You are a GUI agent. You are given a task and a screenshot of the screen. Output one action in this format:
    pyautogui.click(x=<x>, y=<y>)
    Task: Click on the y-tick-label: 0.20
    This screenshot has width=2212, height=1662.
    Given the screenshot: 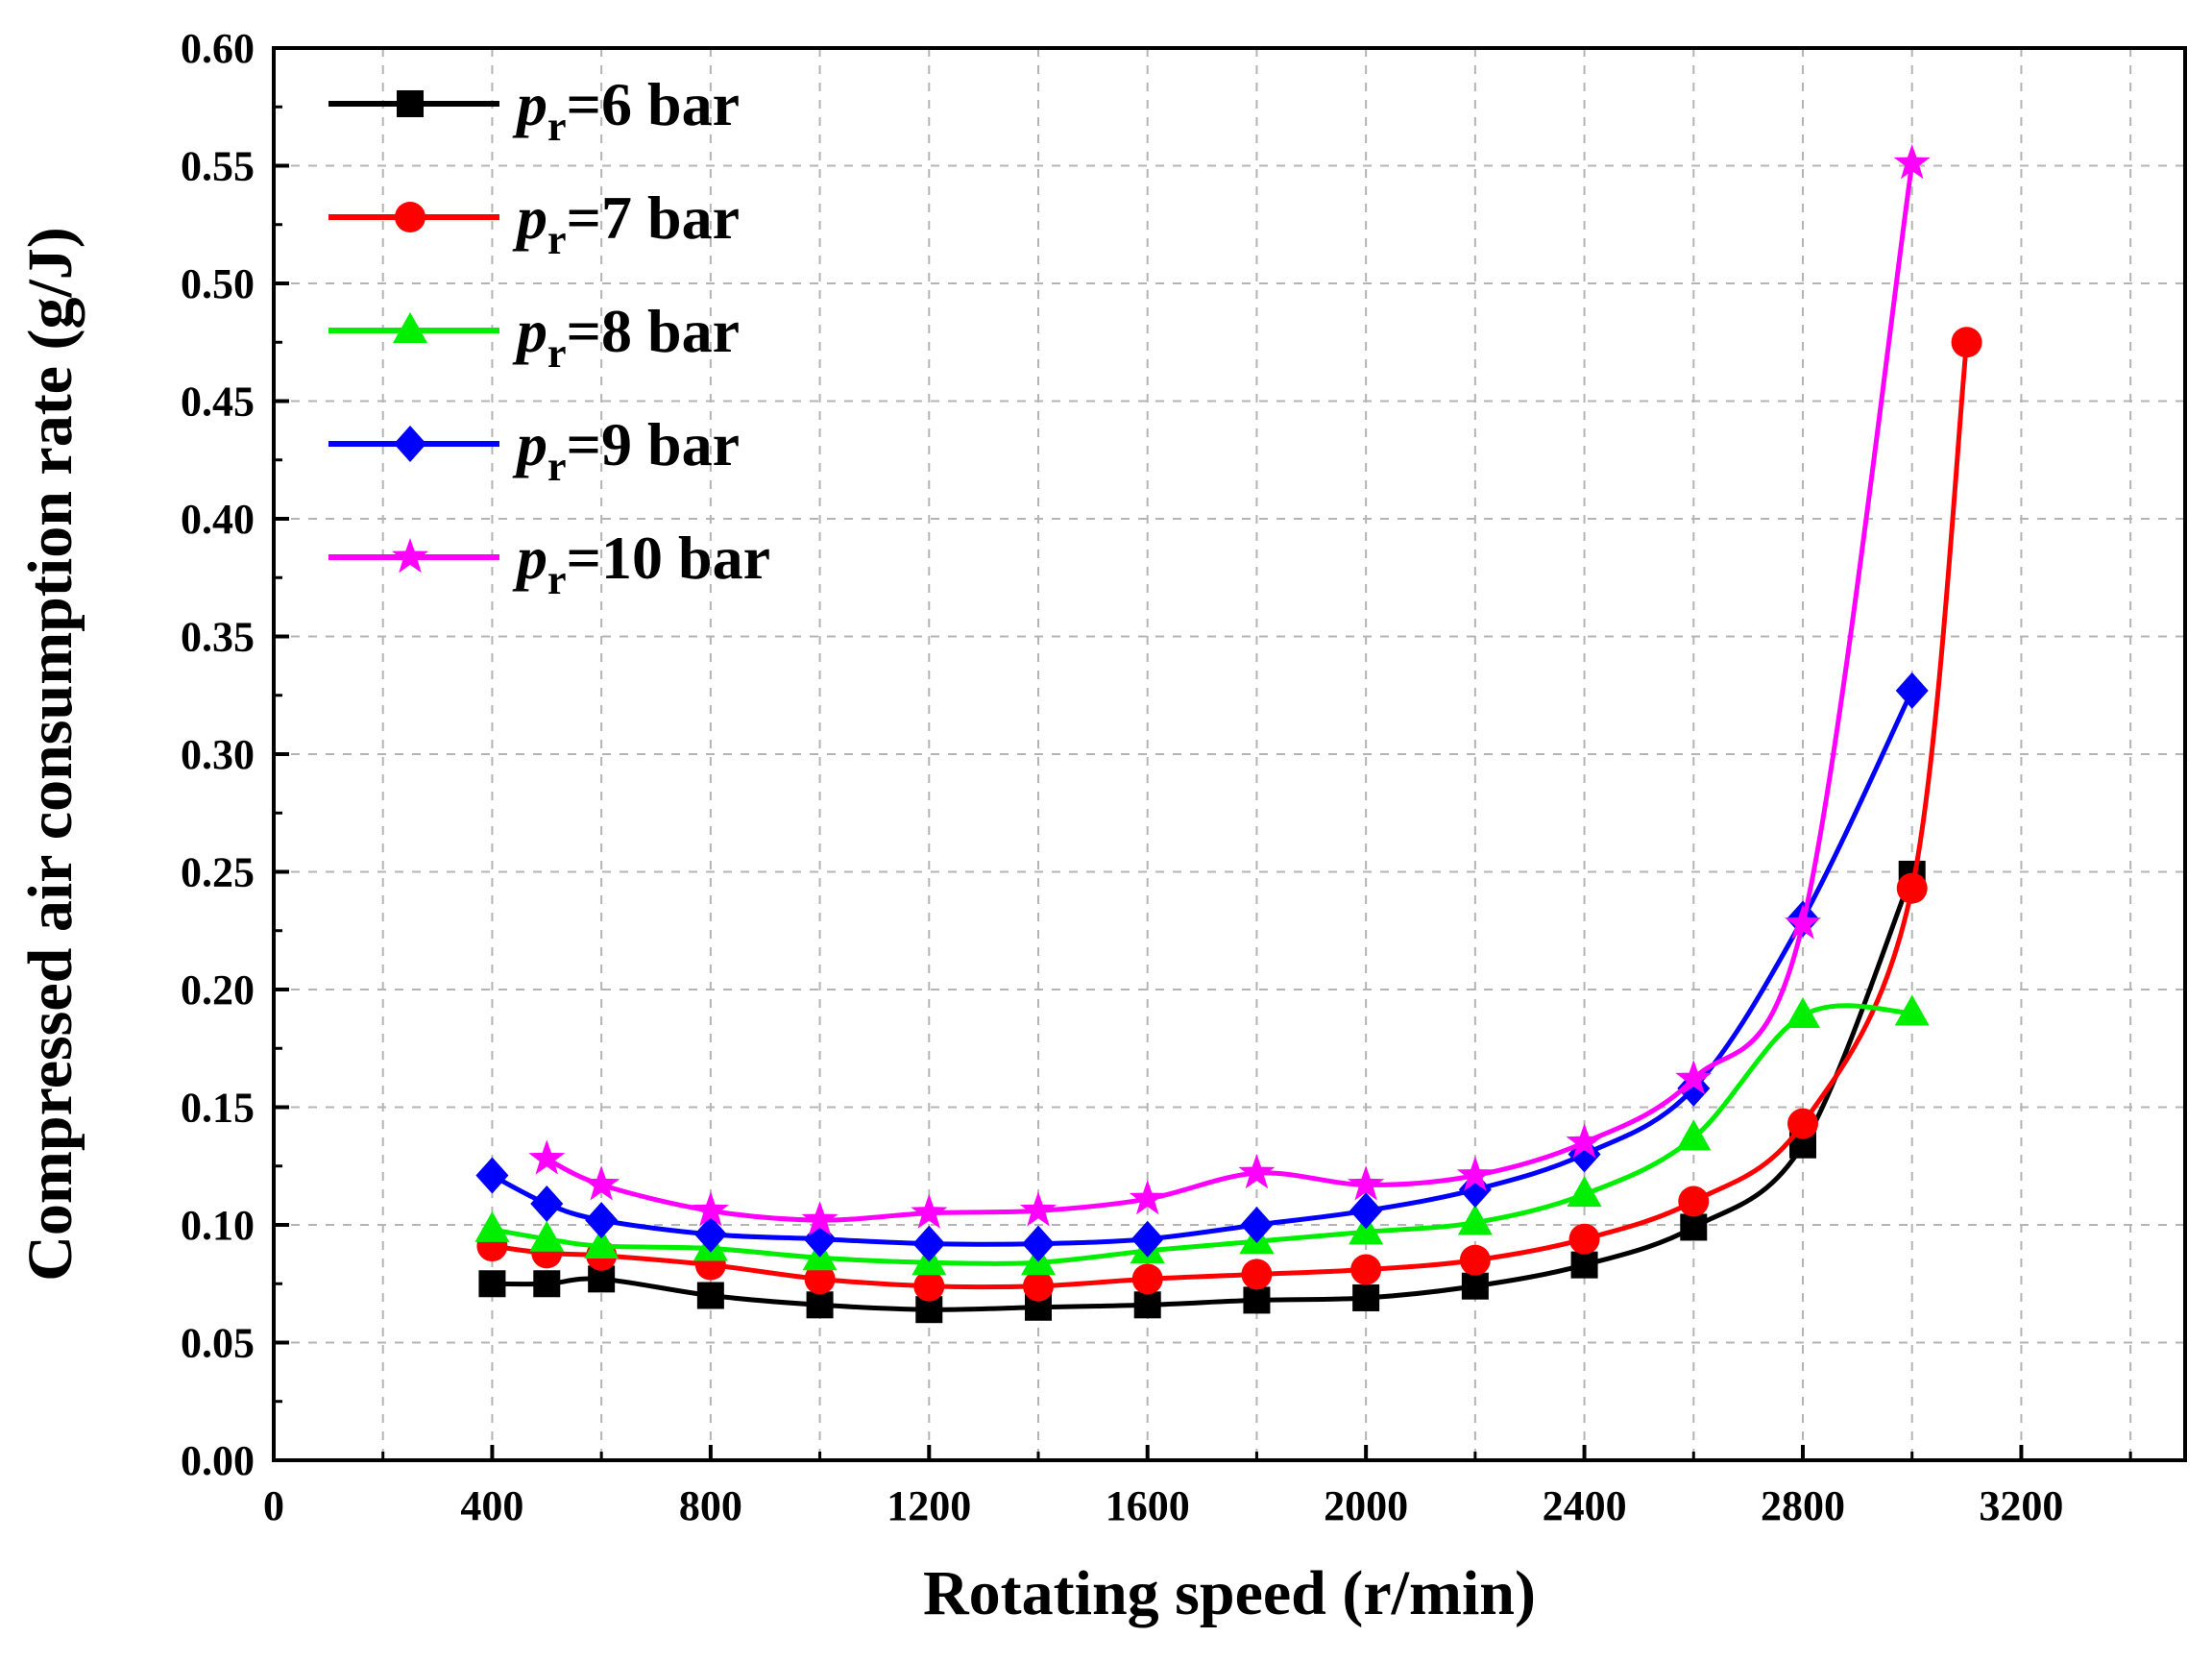 What is the action you would take?
    pyautogui.click(x=218, y=990)
    